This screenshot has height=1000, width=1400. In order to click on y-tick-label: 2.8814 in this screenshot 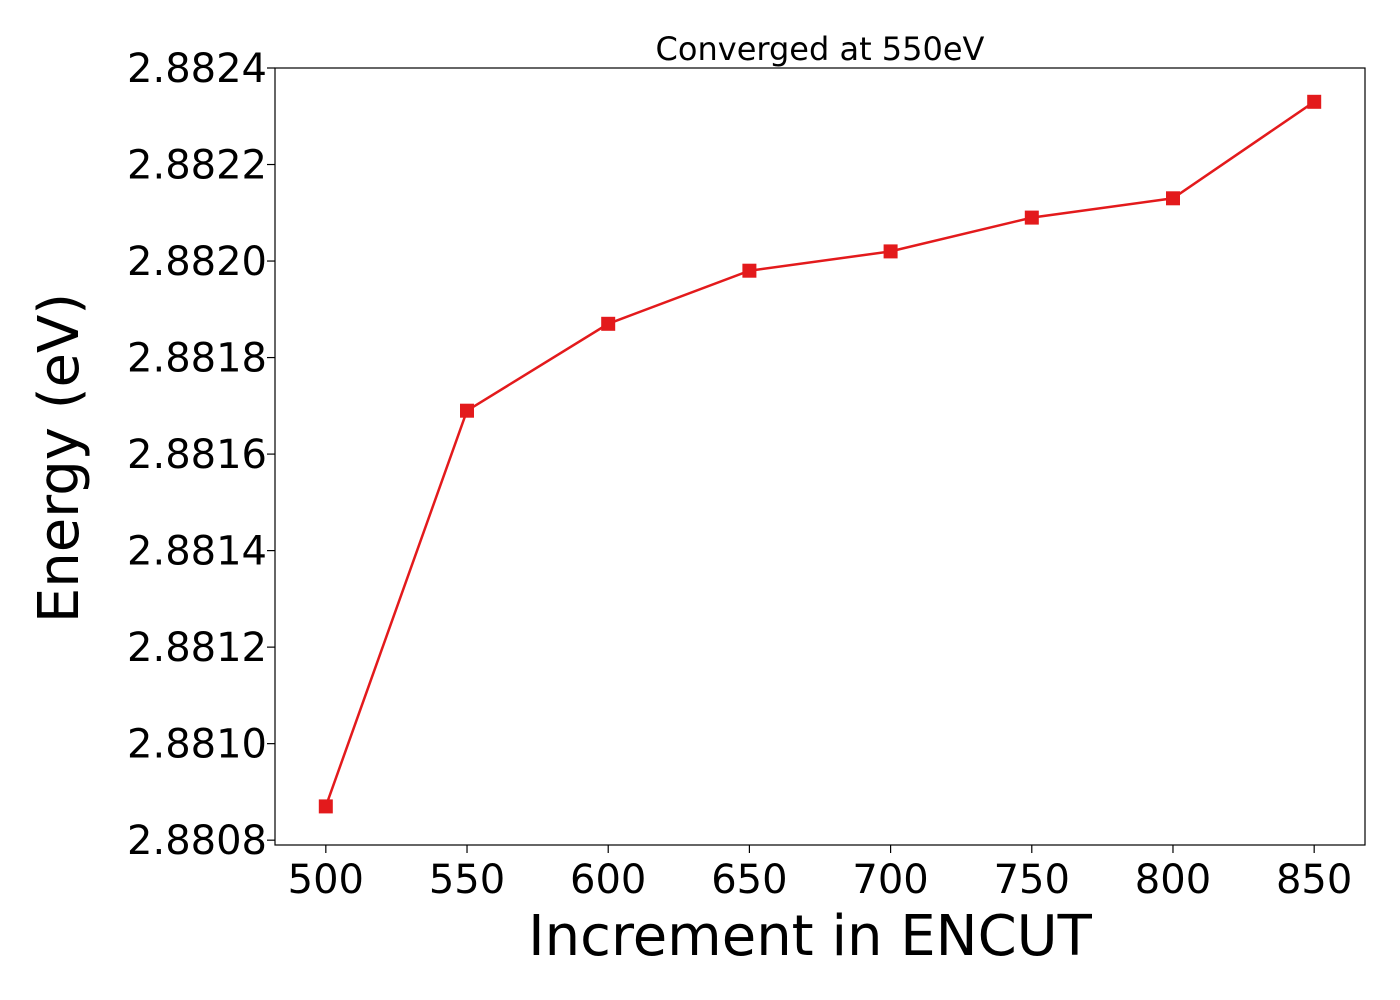, I will do `click(197, 552)`.